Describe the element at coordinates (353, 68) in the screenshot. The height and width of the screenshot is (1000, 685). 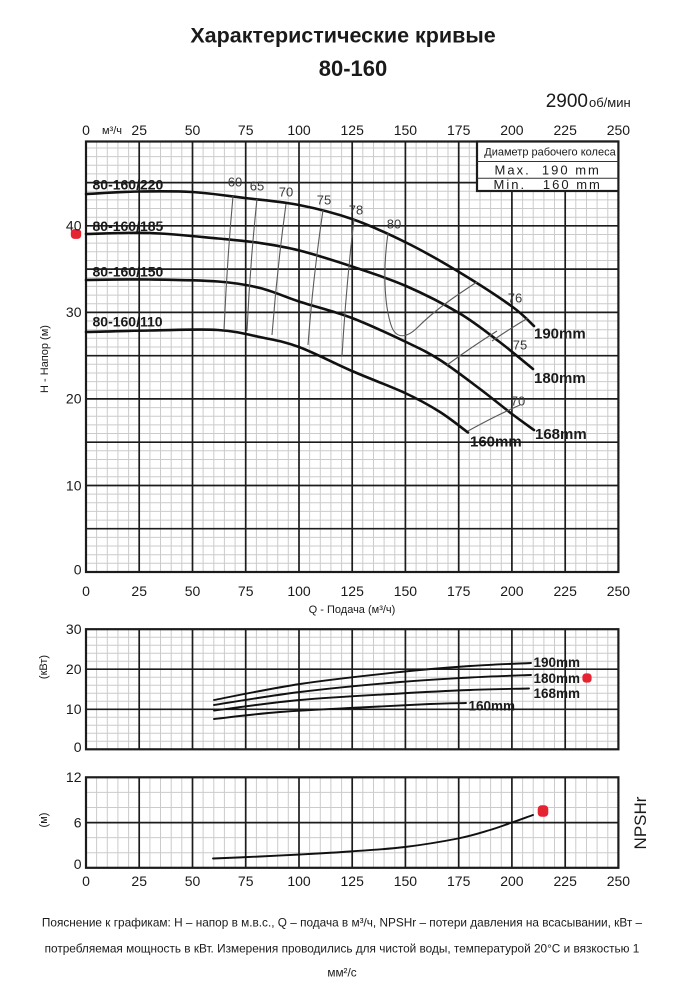
I see `svg-text: 80-160` at that location.